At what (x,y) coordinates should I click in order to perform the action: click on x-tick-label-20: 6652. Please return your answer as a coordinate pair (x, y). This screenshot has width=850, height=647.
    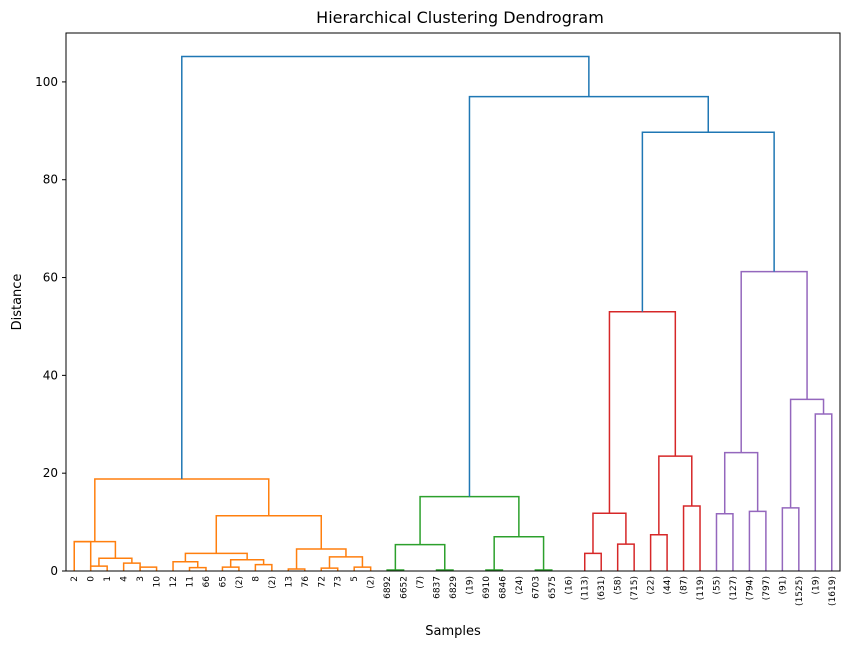
    Looking at the image, I should click on (405, 587).